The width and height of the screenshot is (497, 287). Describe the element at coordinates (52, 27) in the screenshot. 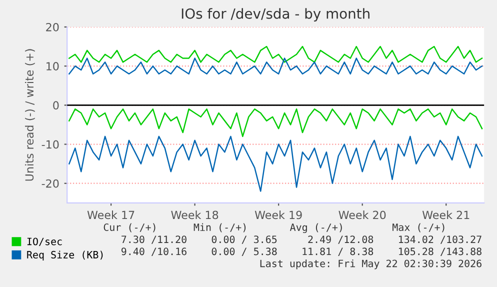

I see `y-tick-label: 20` at that location.